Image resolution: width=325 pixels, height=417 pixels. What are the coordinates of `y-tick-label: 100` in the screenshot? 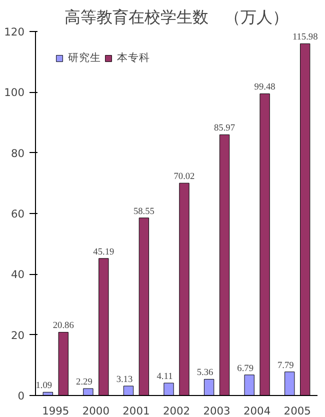 It's located at (14, 93).